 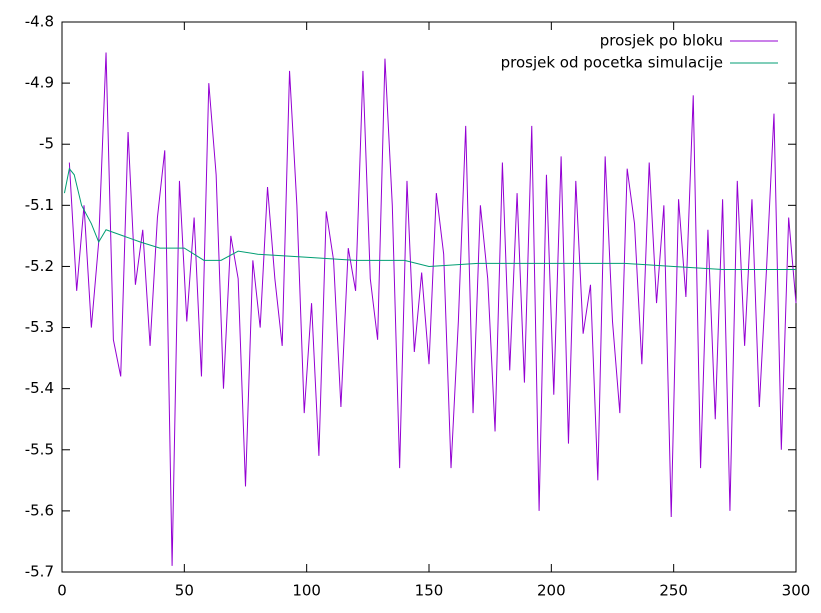 What do you see at coordinates (39, 83) in the screenshot?
I see `y-tick-label: -4.9` at bounding box center [39, 83].